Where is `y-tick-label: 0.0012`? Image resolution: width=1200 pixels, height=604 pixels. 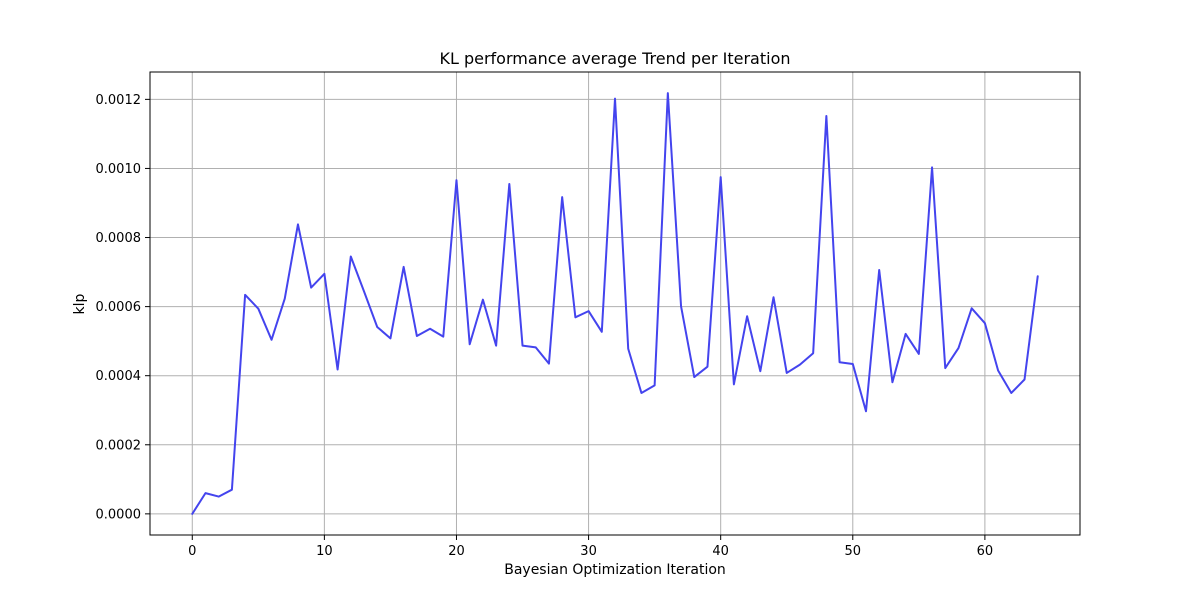 y-tick-label: 0.0012 is located at coordinates (119, 100).